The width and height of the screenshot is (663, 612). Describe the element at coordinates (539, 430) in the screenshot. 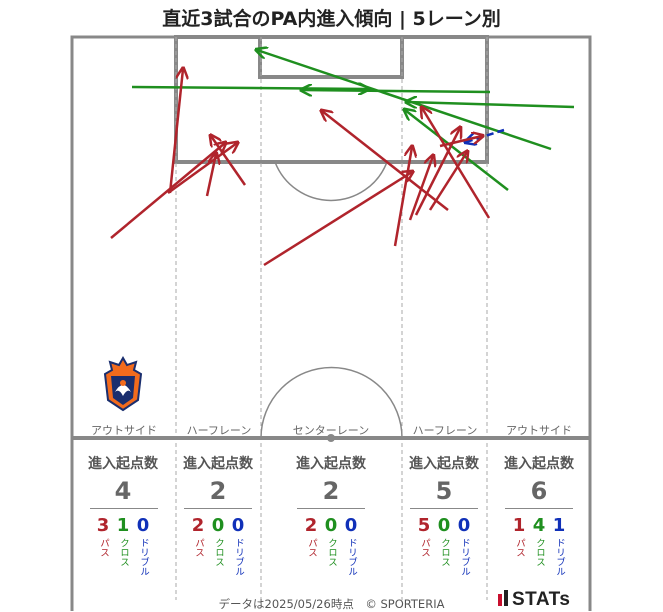

I see `lane-label-outside-right: アウトサイド` at that location.